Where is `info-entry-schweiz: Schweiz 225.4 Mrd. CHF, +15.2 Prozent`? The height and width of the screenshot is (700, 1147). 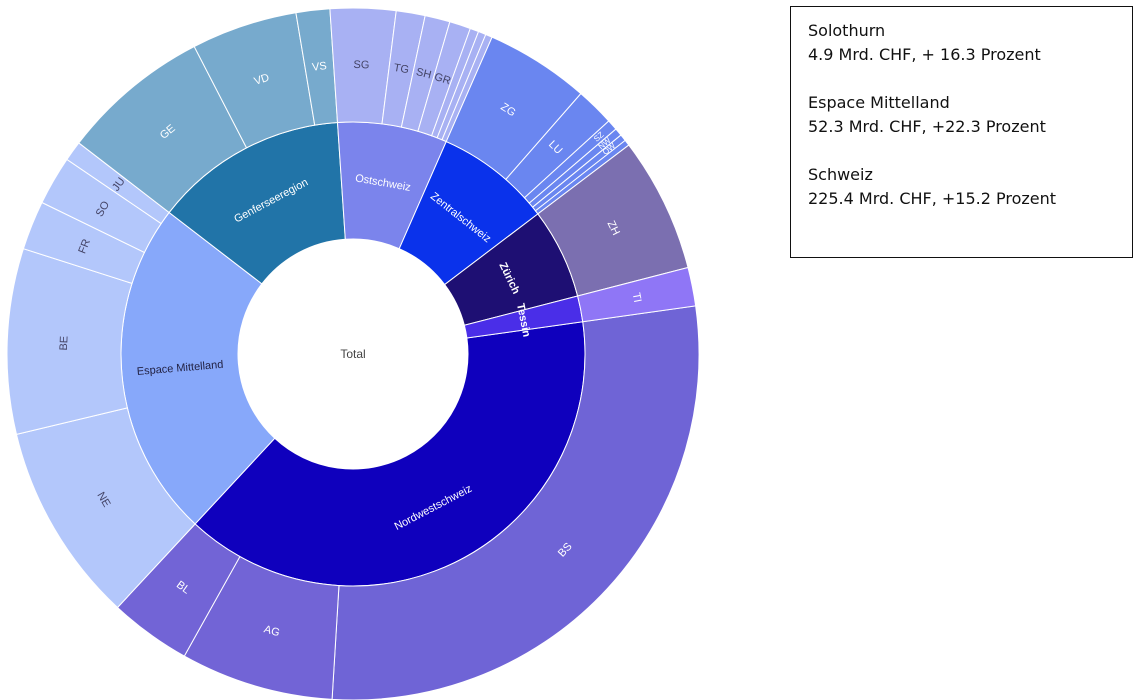 info-entry-schweiz: Schweiz 225.4 Mrd. CHF, +15.2 Prozent is located at coordinates (961, 187).